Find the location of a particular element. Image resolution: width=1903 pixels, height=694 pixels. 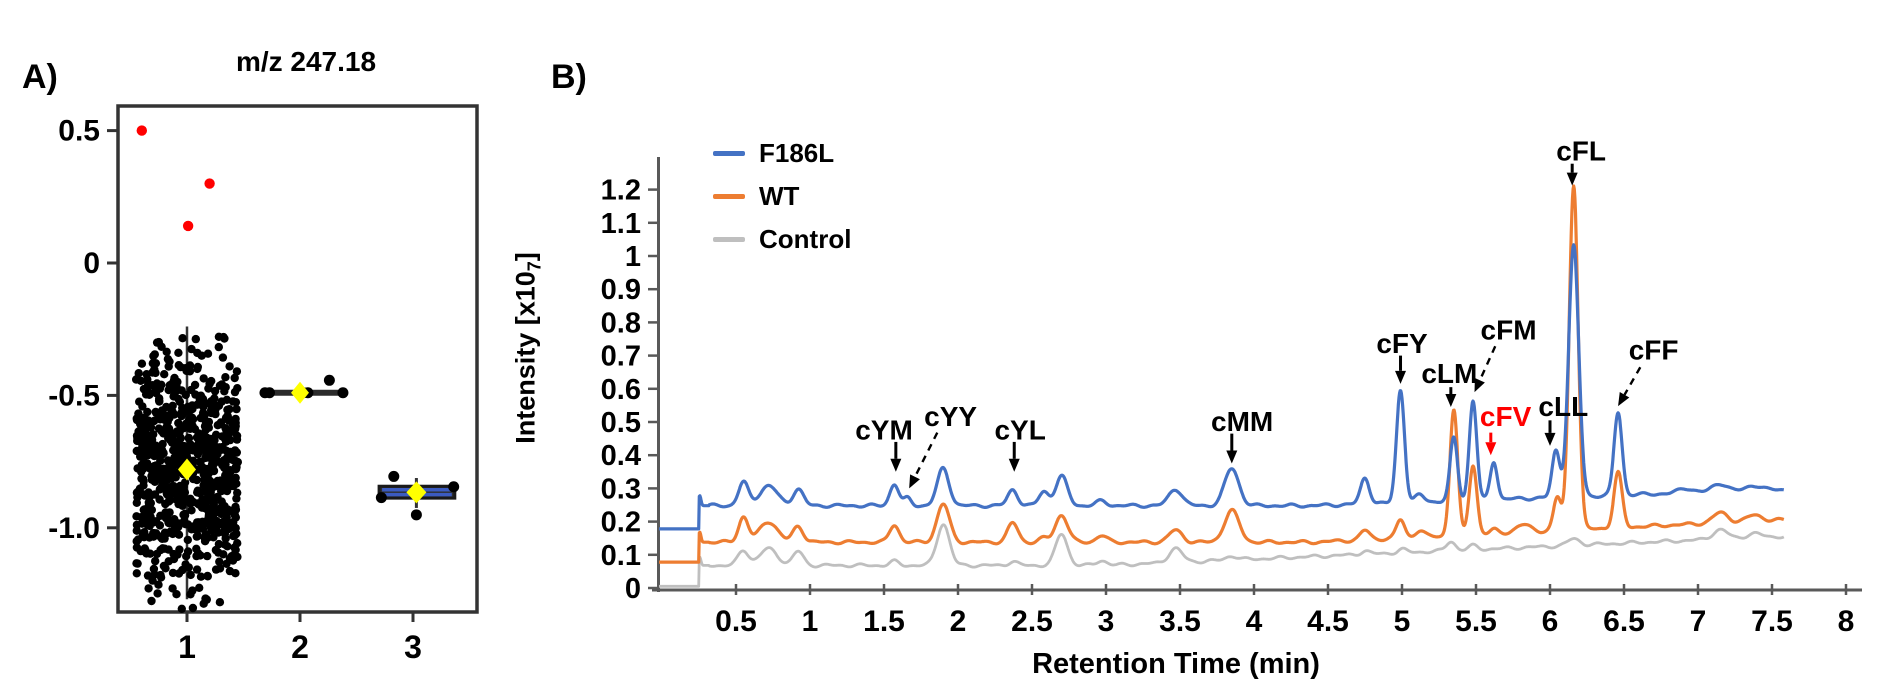

peak-label-cfl: cFL is located at coordinates (1581, 150).